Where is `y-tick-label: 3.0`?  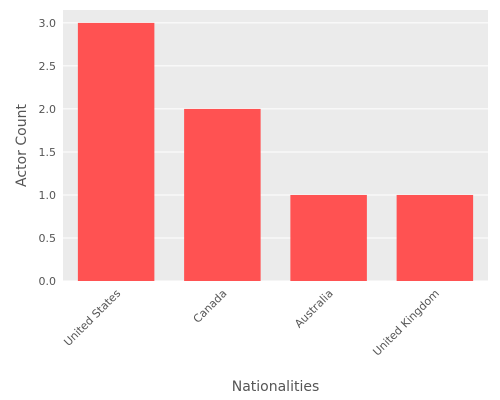
y-tick-label: 3.0 is located at coordinates (48, 23).